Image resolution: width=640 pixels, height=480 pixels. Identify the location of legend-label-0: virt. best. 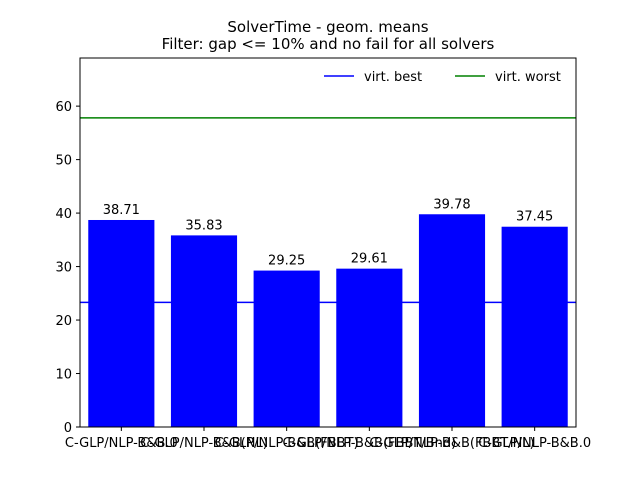
(393, 77).